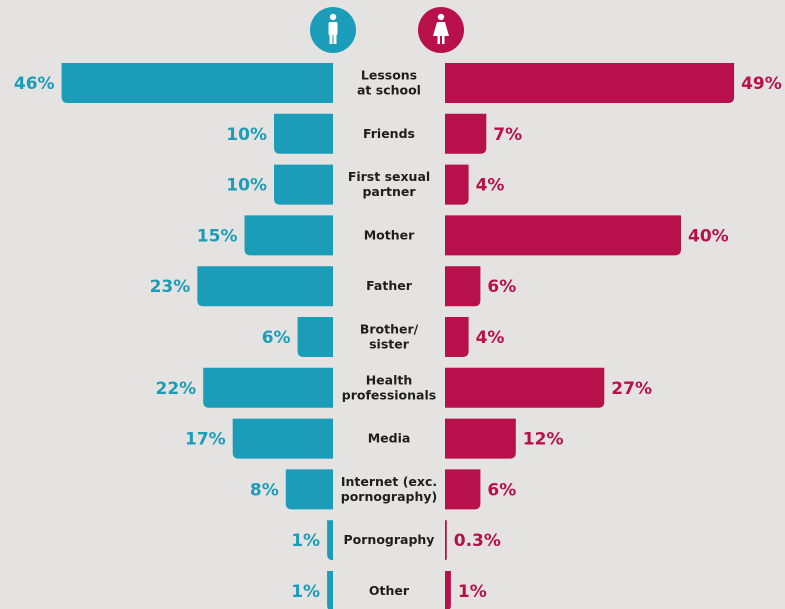 The image size is (785, 609). I want to click on value-label: 27%, so click(631, 389).